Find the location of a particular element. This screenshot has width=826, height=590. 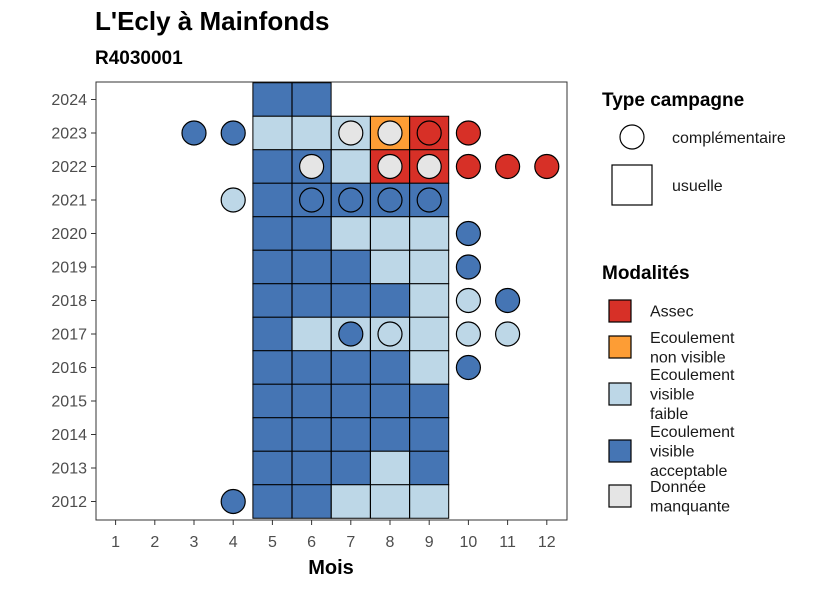

legend-modalities-title: Modalités is located at coordinates (646, 273).